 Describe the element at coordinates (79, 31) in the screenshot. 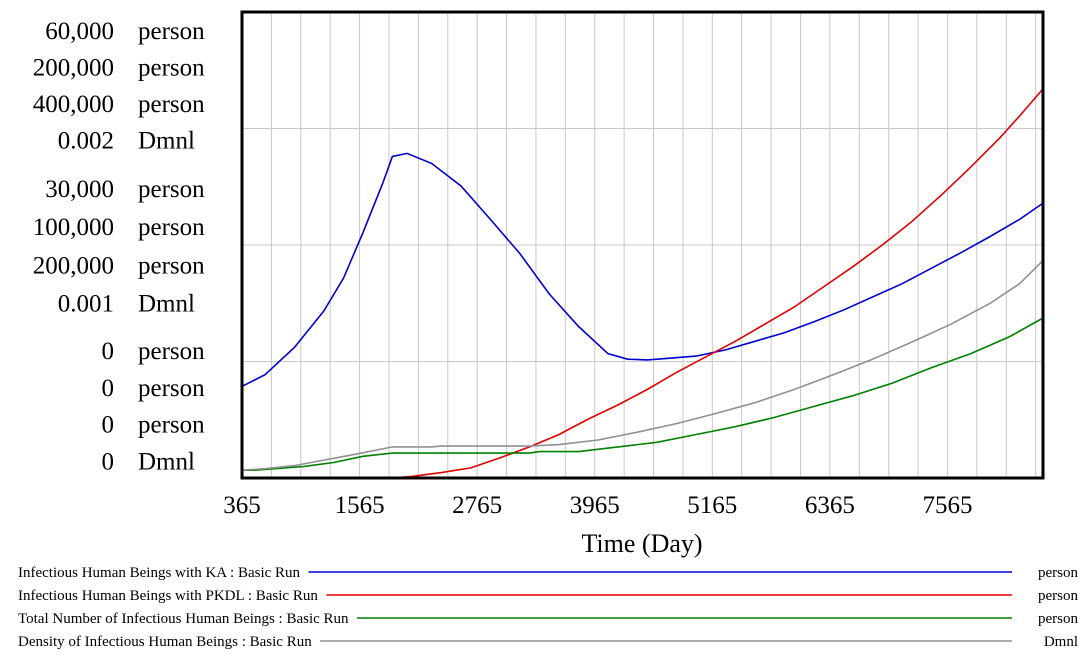

I see `y-tick-value: 60,000` at that location.